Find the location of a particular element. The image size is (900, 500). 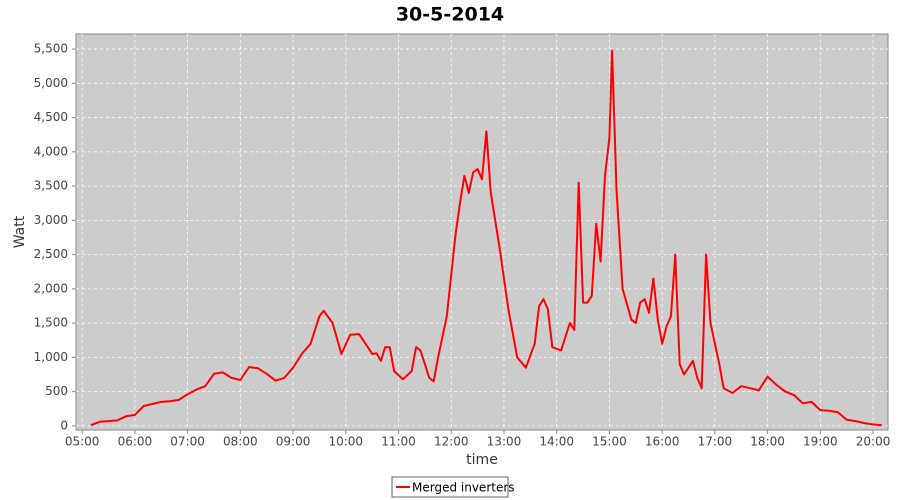

x-tick-label: 06:00 is located at coordinates (135, 442).